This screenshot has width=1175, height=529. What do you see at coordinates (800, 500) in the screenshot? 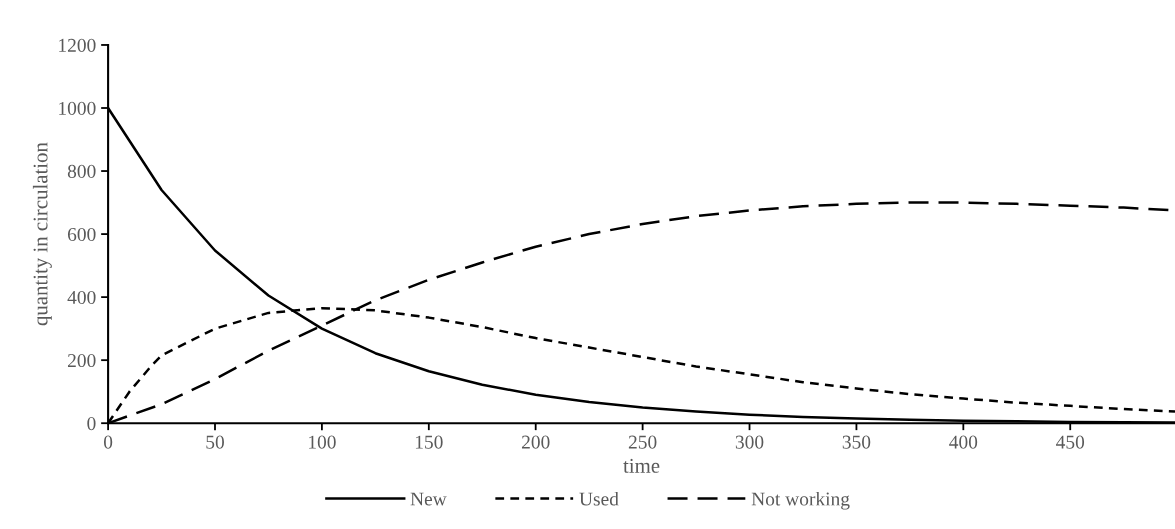
I see `legend-label: Not working` at bounding box center [800, 500].